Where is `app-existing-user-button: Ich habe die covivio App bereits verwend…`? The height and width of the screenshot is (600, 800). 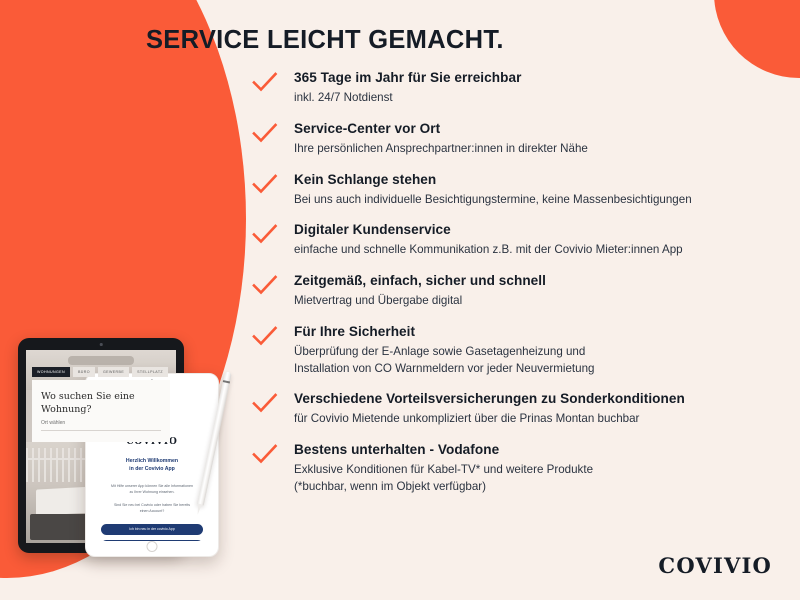 app-existing-user-button: Ich habe die covivio App bereits verwend… is located at coordinates (152, 540).